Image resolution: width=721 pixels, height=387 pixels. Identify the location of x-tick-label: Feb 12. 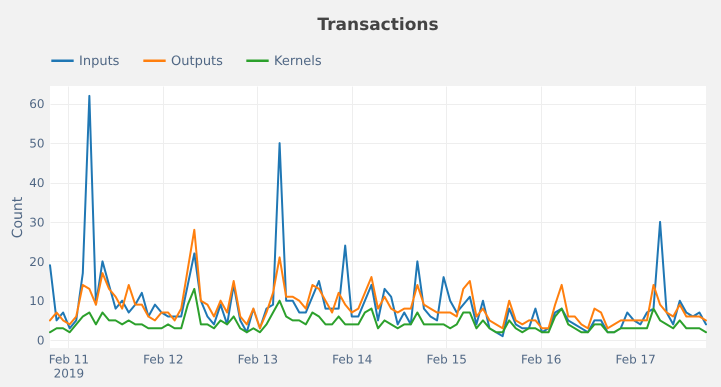
(163, 359).